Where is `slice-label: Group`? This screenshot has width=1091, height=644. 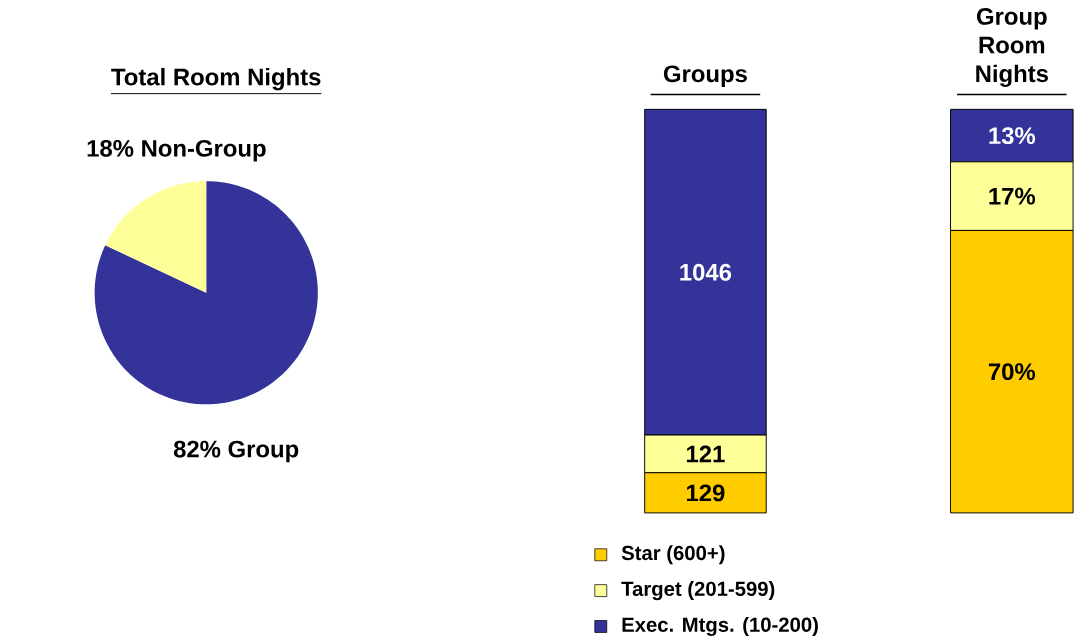
slice-label: Group is located at coordinates (263, 451).